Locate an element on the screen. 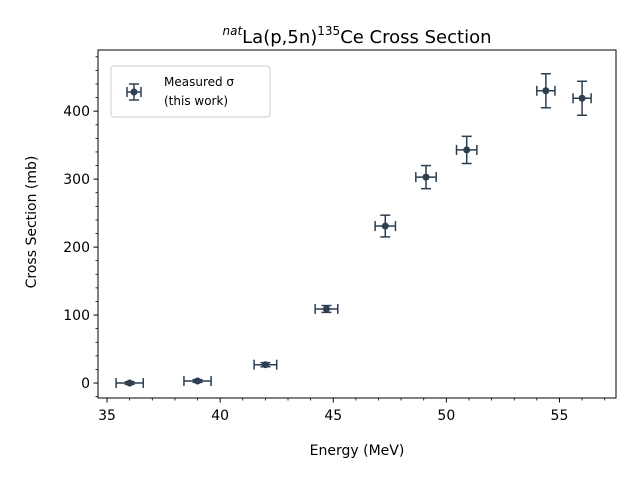 This screenshot has width=640, height=485. legend-frame is located at coordinates (190, 91).